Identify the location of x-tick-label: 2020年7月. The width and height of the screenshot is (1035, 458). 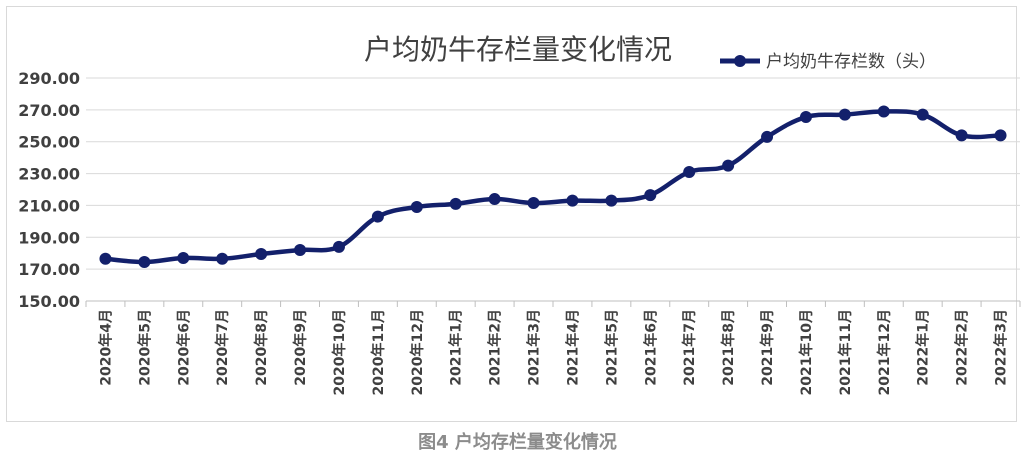
(222, 347).